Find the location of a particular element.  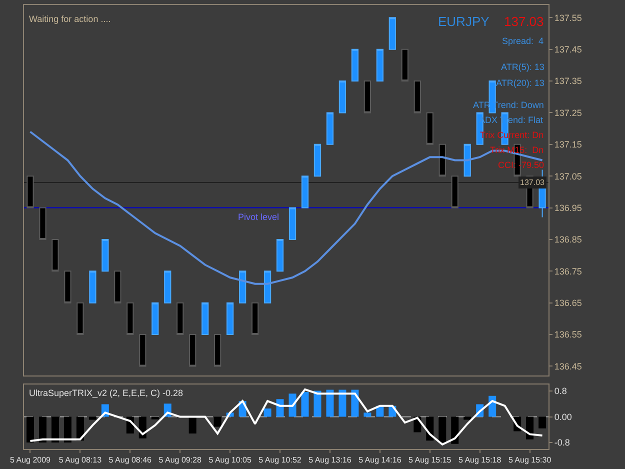

annotation: ATR(20): 13 is located at coordinates (520, 83).